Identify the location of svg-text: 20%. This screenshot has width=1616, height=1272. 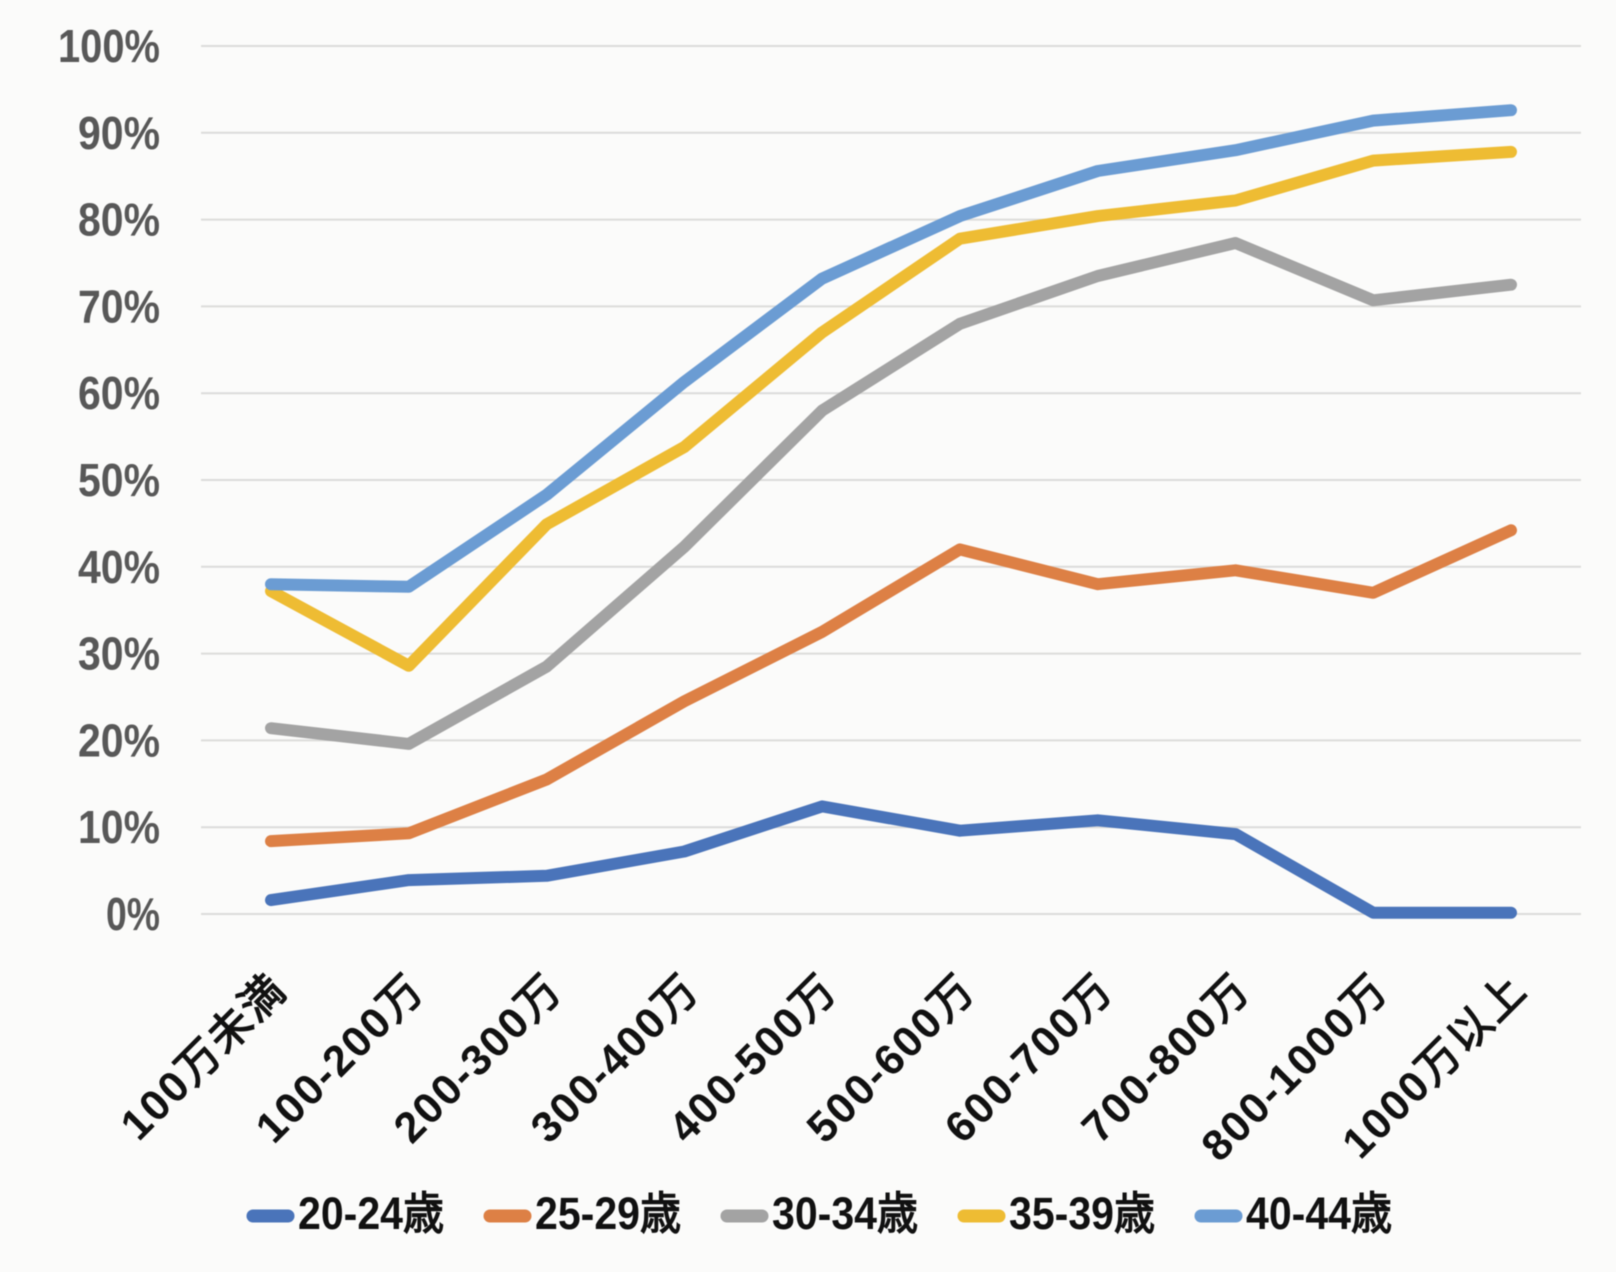
(119, 740).